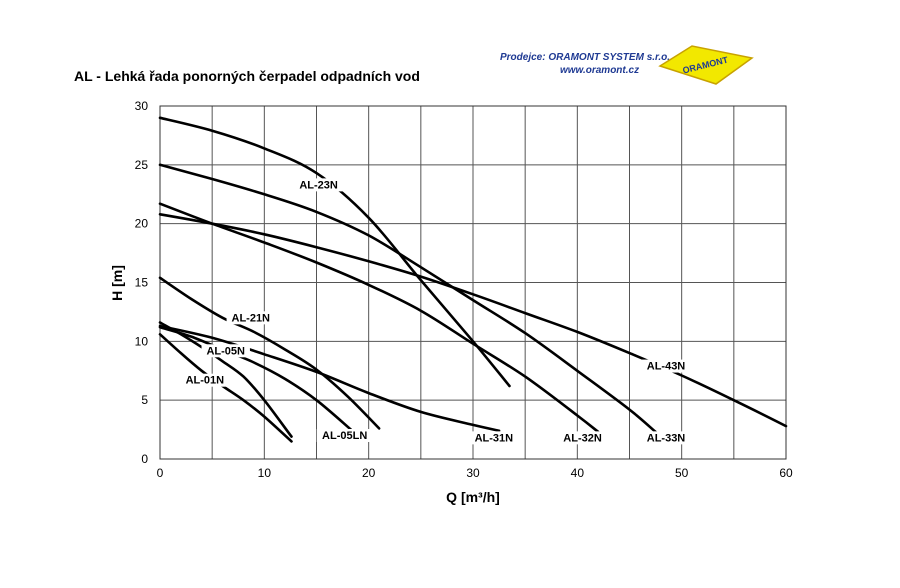 The image size is (900, 588). I want to click on vendor-line: Prodejce: ORAMONT SYSTEM s.r.o., so click(585, 57).